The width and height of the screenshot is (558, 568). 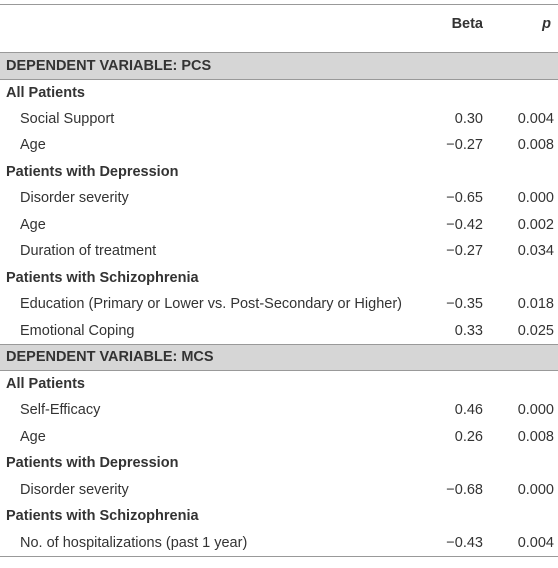 I want to click on data-row: Self-Efficacy 0.46 0.000, so click(x=279, y=410).